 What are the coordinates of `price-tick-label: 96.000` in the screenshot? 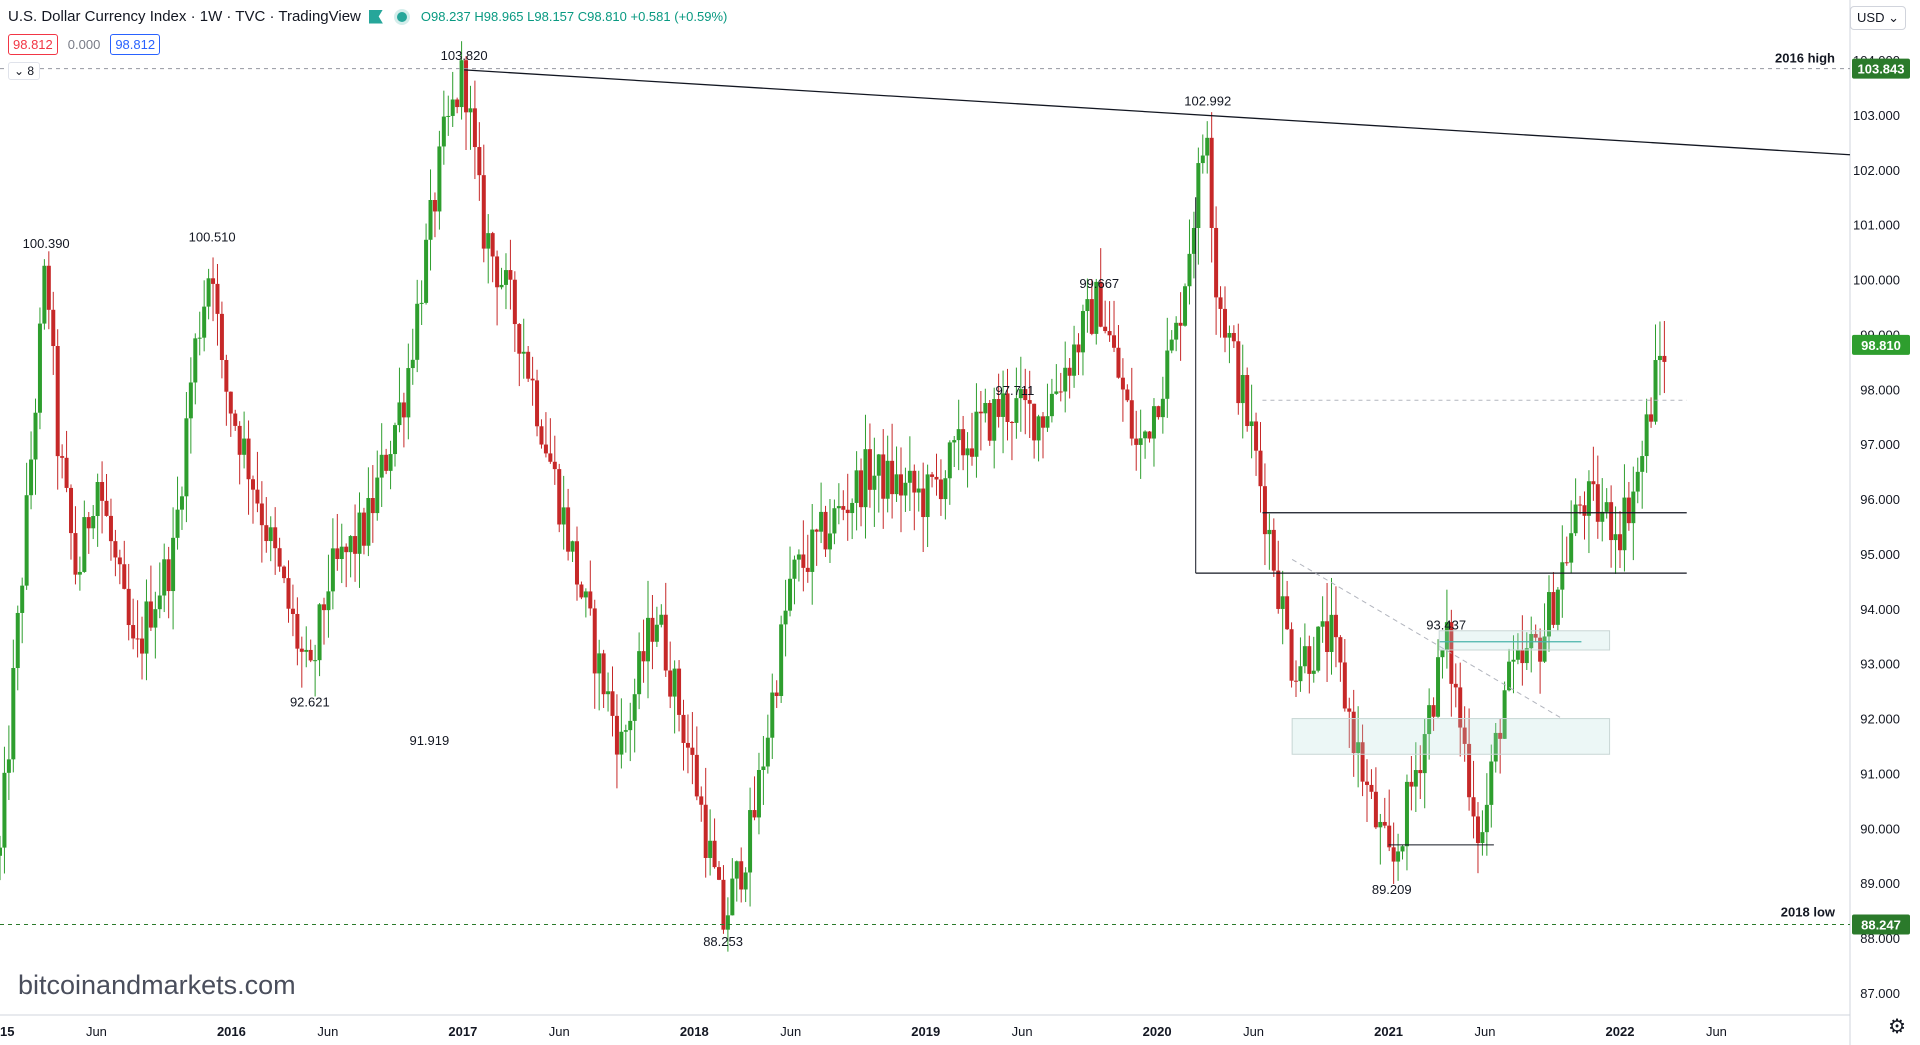 It's located at (1880, 499).